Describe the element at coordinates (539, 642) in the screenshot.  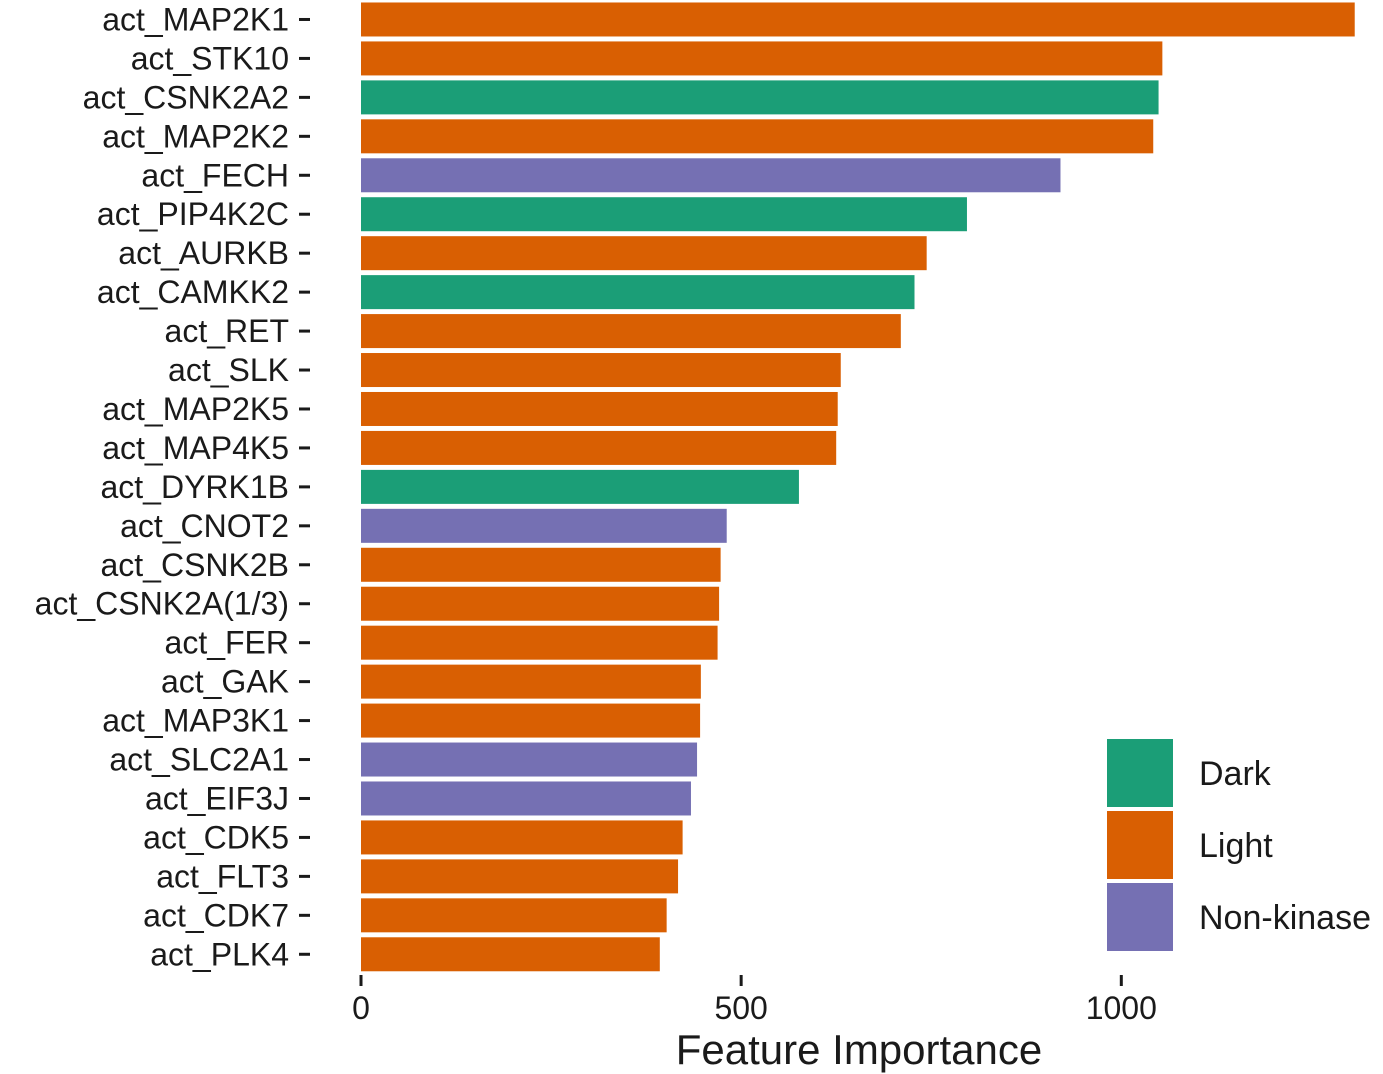
I see `bar-act-fer` at that location.